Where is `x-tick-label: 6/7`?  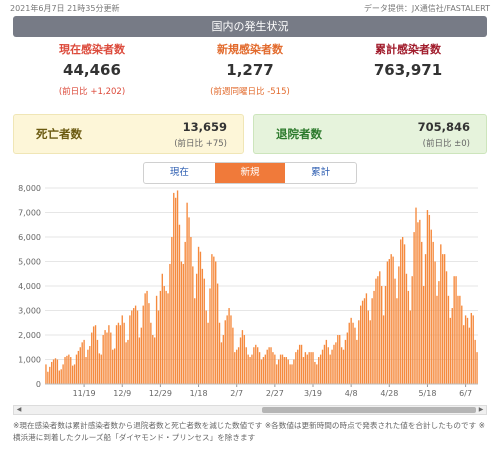
x-tick-label: 6/7 is located at coordinates (465, 393).